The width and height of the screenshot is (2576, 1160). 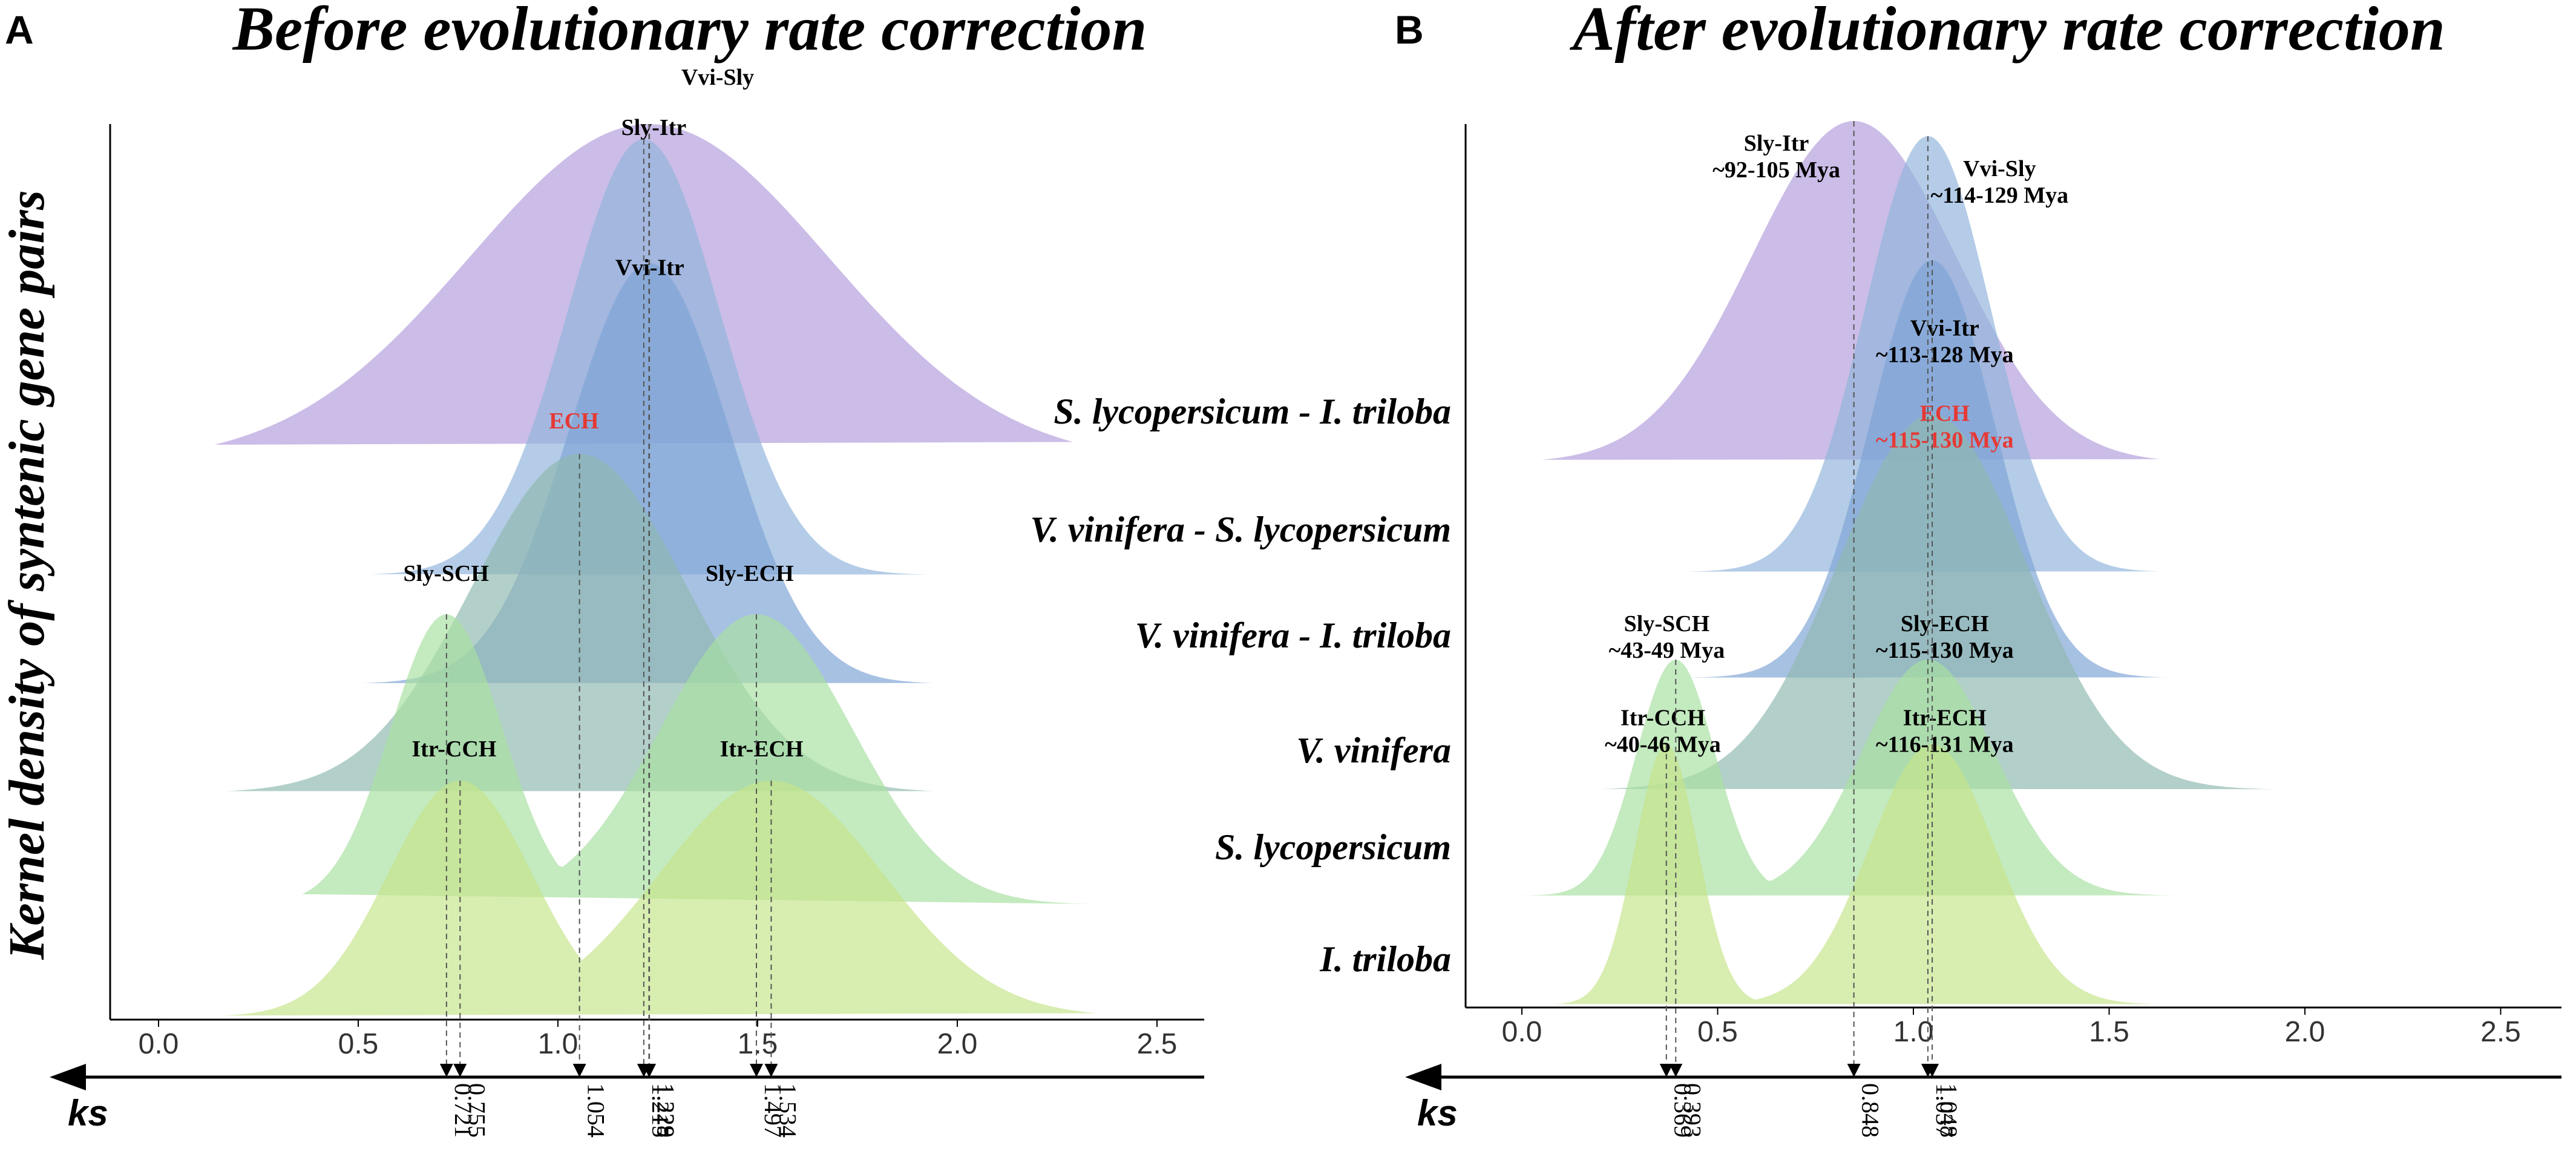 What do you see at coordinates (648, 473) in the screenshot?
I see `density-ridge-vvi-itr` at bounding box center [648, 473].